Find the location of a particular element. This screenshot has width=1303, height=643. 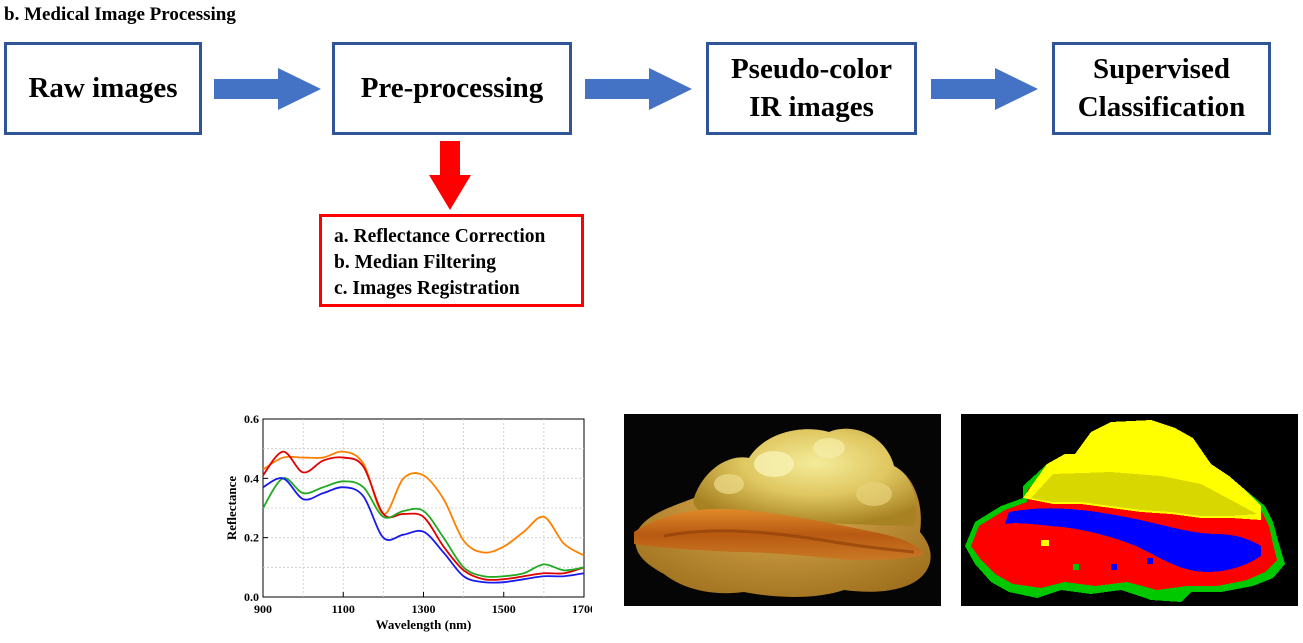

down-arrow is located at coordinates (450, 176).